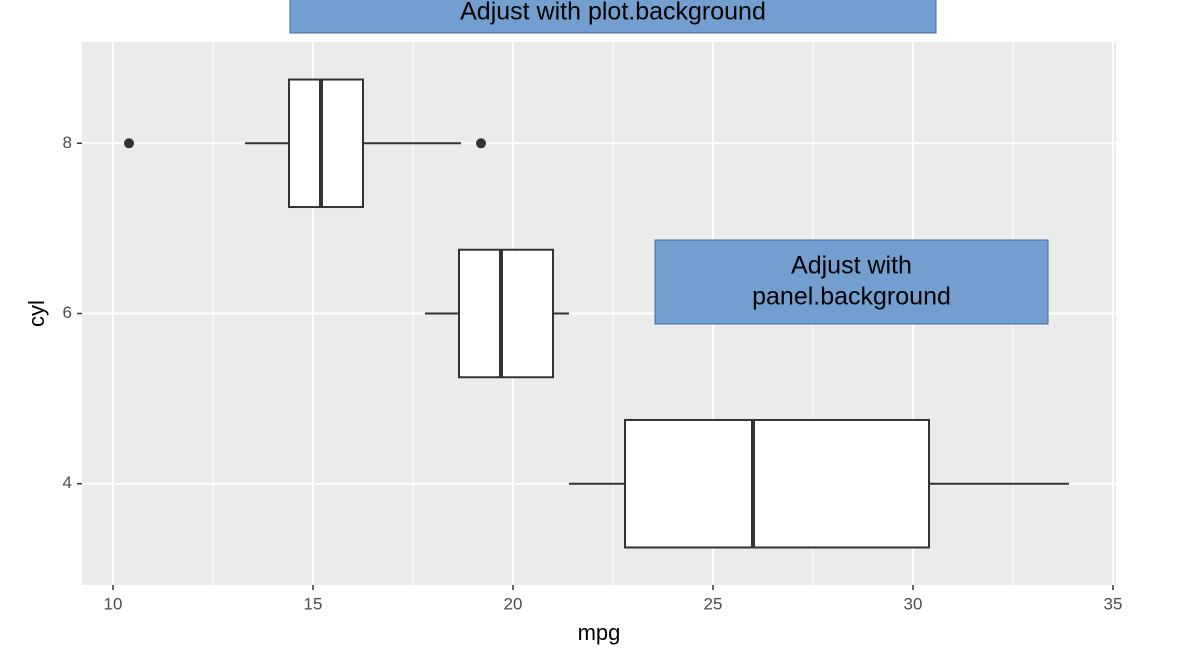 The height and width of the screenshot is (652, 1182). I want to click on y-axis-title: cyl, so click(36, 313).